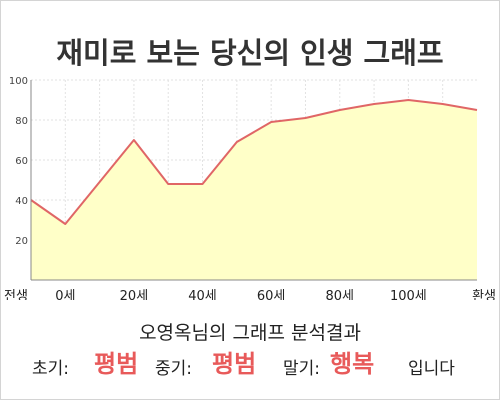  I want to click on x-tick-label: 전생, so click(16, 294).